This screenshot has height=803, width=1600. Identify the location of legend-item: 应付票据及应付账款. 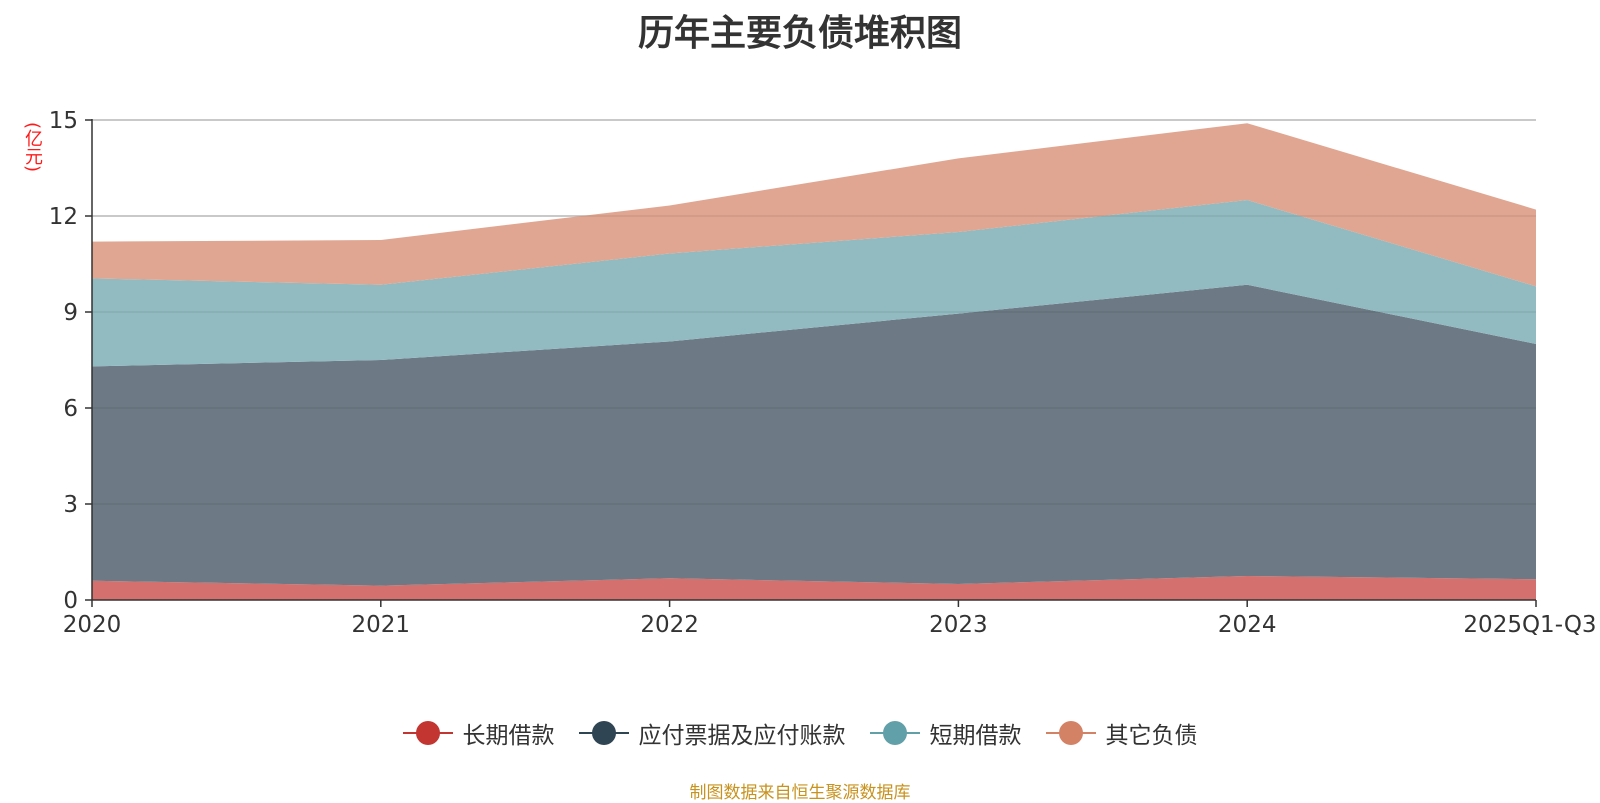
(712, 733).